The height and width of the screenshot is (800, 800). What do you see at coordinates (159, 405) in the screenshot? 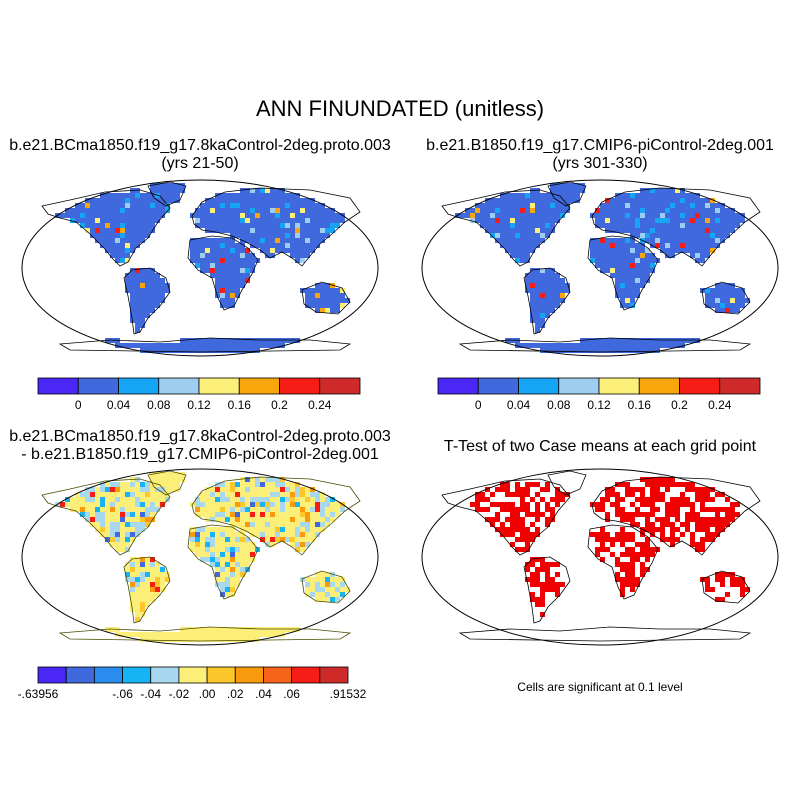
I see `colorbar-tick-label: 0.08` at bounding box center [159, 405].